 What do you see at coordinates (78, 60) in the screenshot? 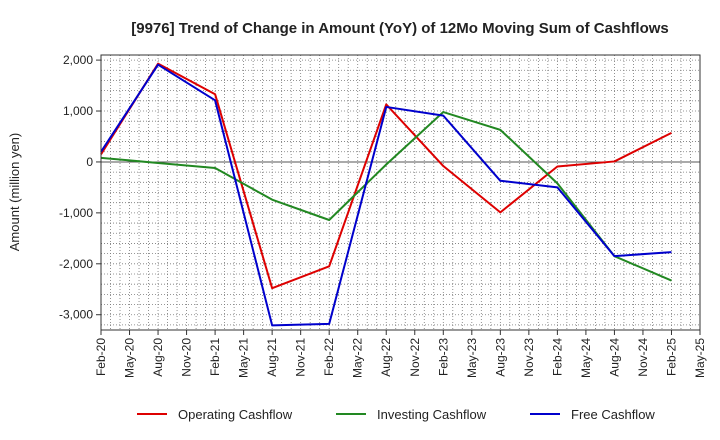
I see `y-tick-label: 2,000` at bounding box center [78, 60].